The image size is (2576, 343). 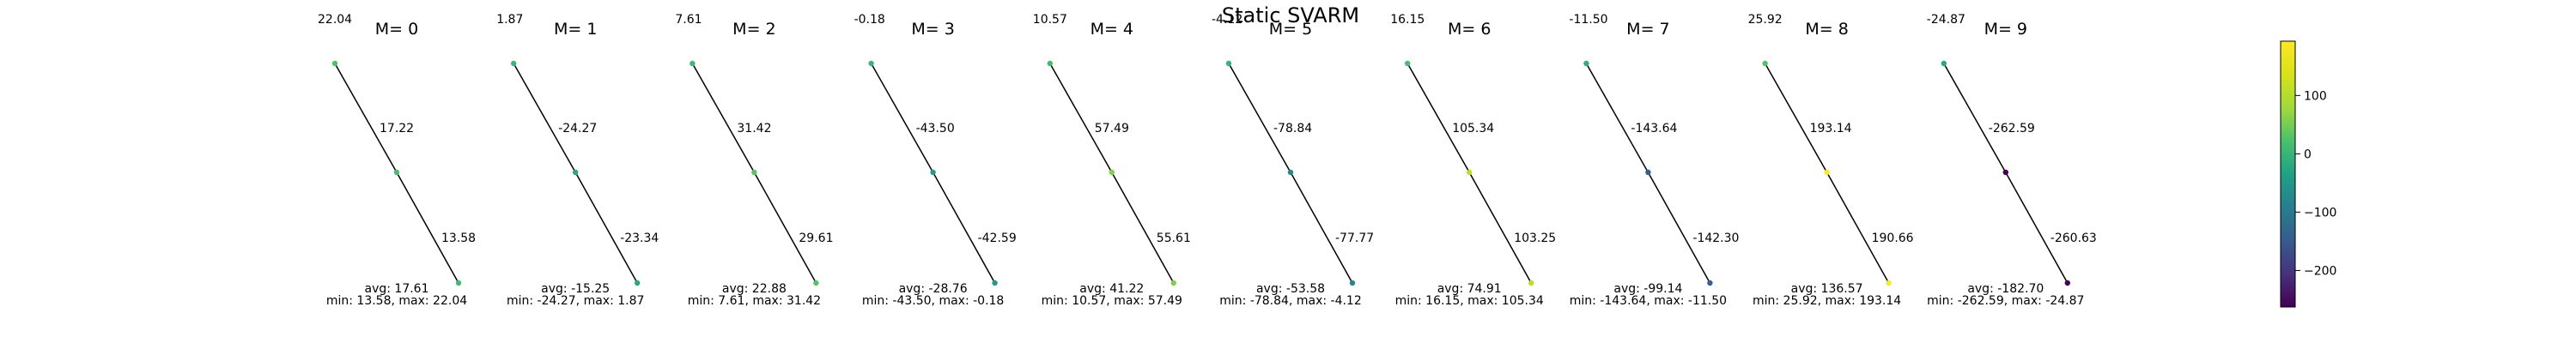 I want to click on data-label: -24.27, so click(x=577, y=129).